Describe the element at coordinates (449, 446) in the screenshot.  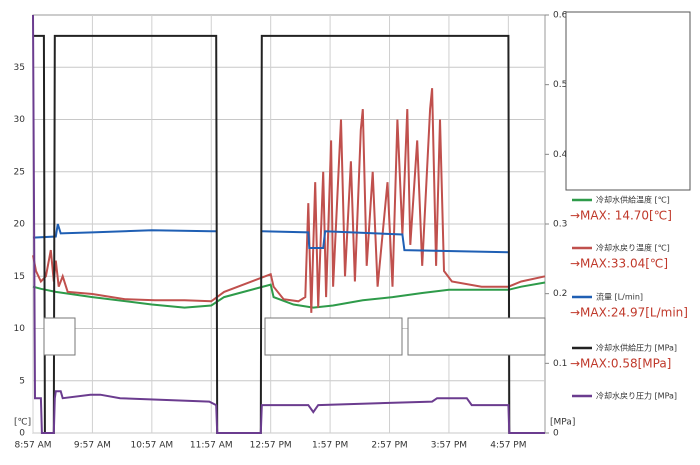
I see `x-tick-label: 3:57 PM` at that location.